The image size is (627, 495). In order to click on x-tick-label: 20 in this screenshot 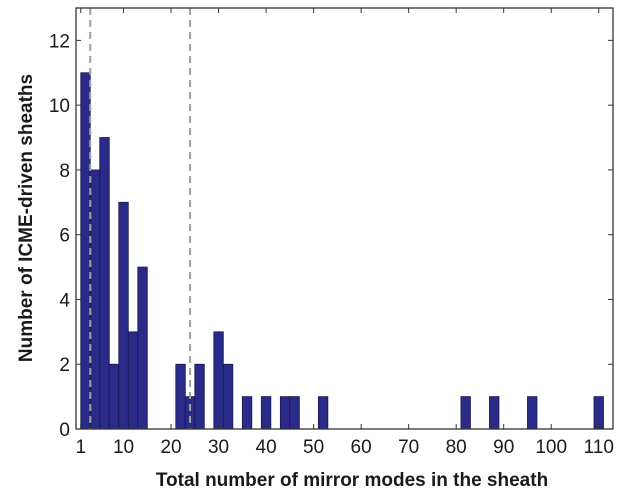, I will do `click(170, 447)`.